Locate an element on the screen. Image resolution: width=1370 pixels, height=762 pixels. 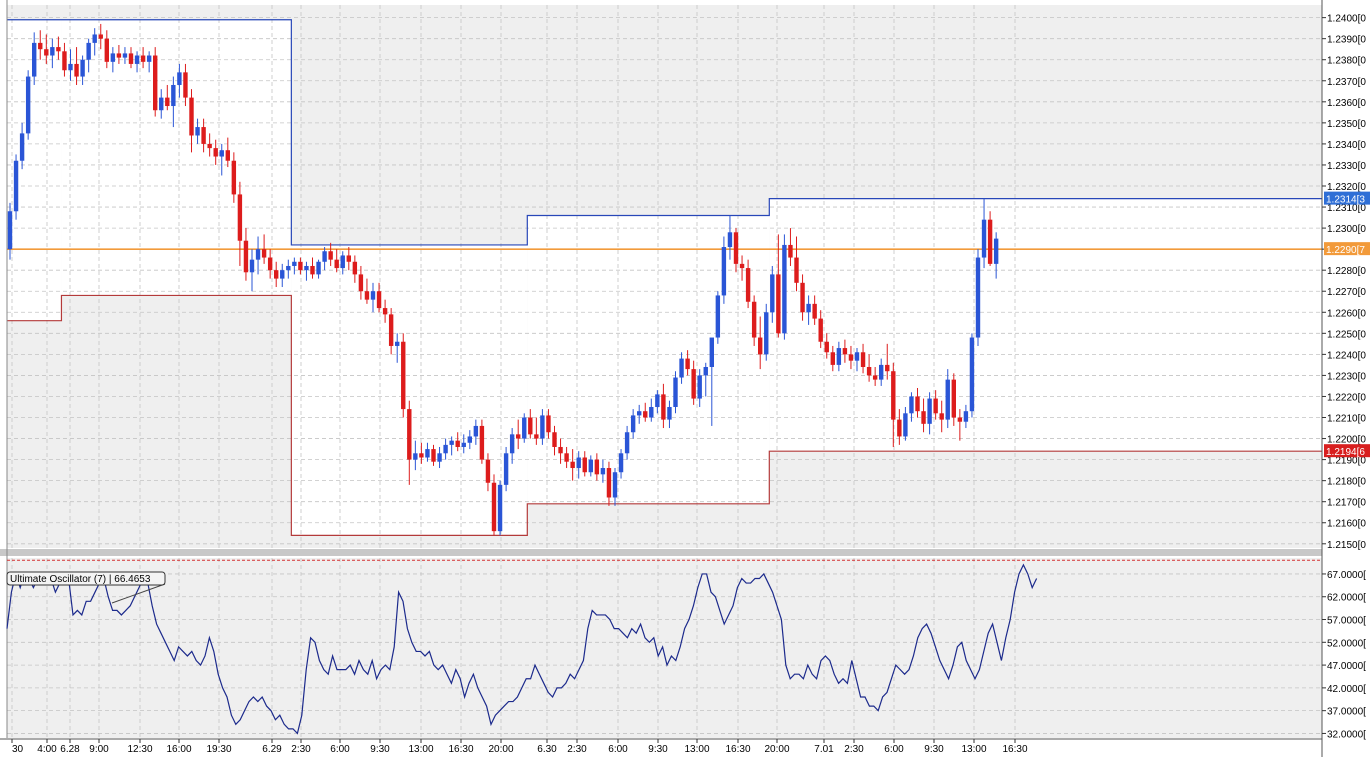
price-tick-label: 1.2380[0 is located at coordinates (1346, 61).